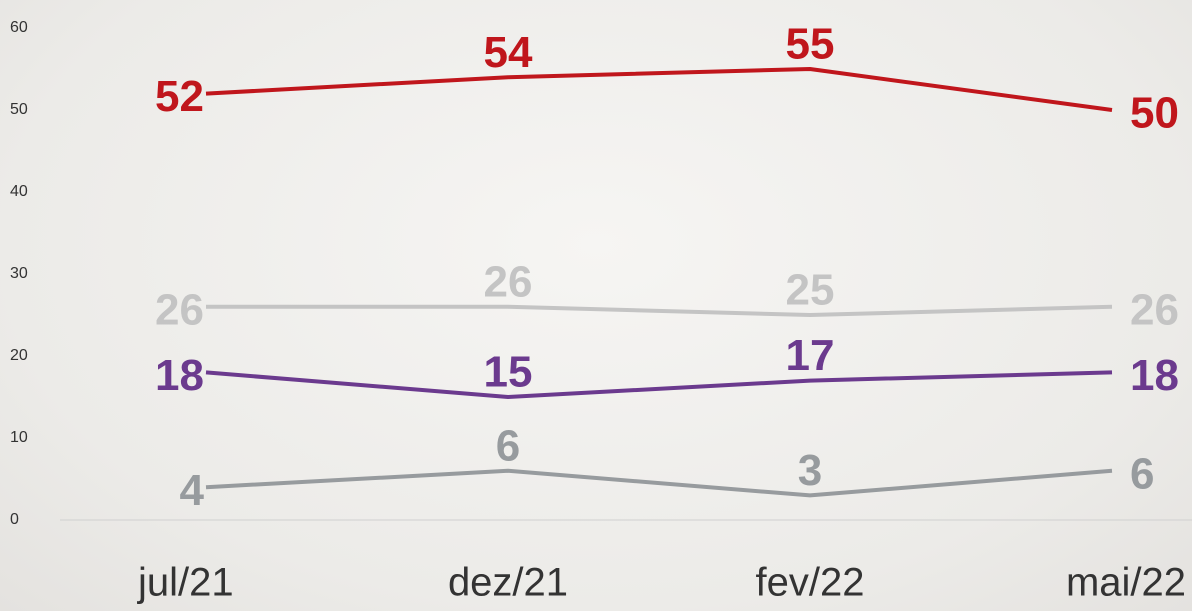 The image size is (1192, 611). Describe the element at coordinates (810, 290) in the screenshot. I see `data-label: 25` at that location.